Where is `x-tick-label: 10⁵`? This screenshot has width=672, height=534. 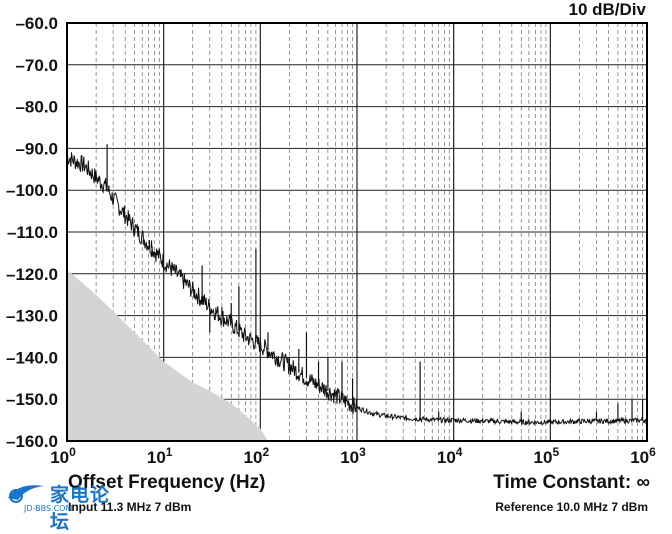 x-tick-label: 10⁵ is located at coordinates (547, 456).